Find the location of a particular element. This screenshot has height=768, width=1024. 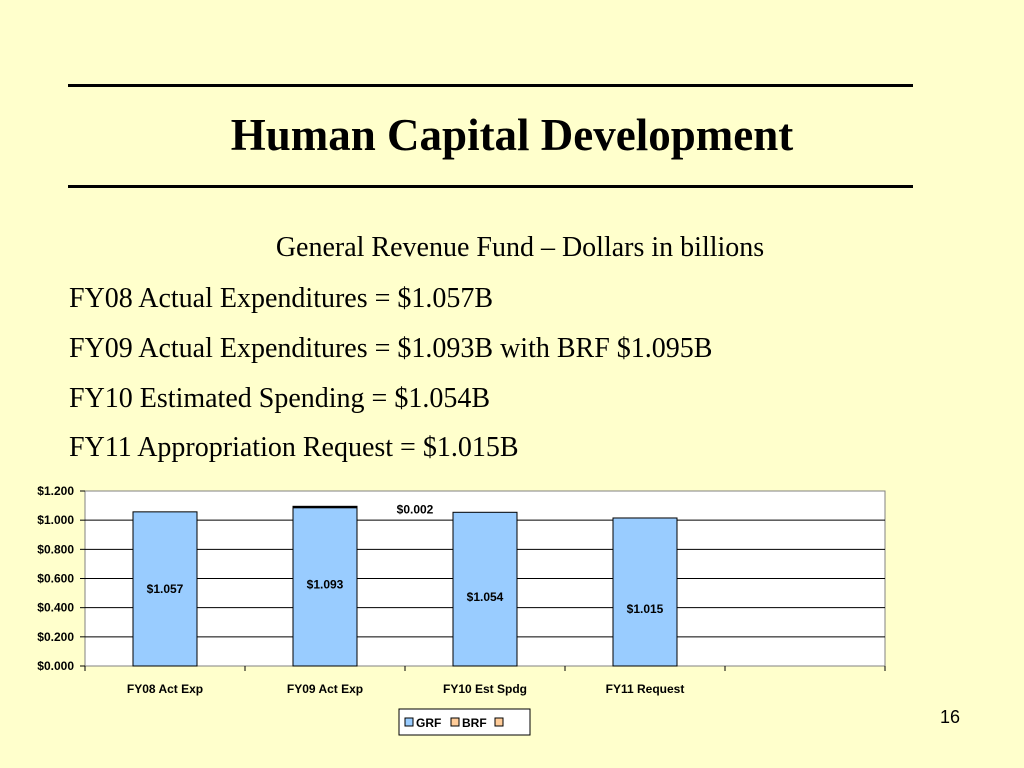

x-tick-label: FY10 Est Spdg is located at coordinates (485, 689).